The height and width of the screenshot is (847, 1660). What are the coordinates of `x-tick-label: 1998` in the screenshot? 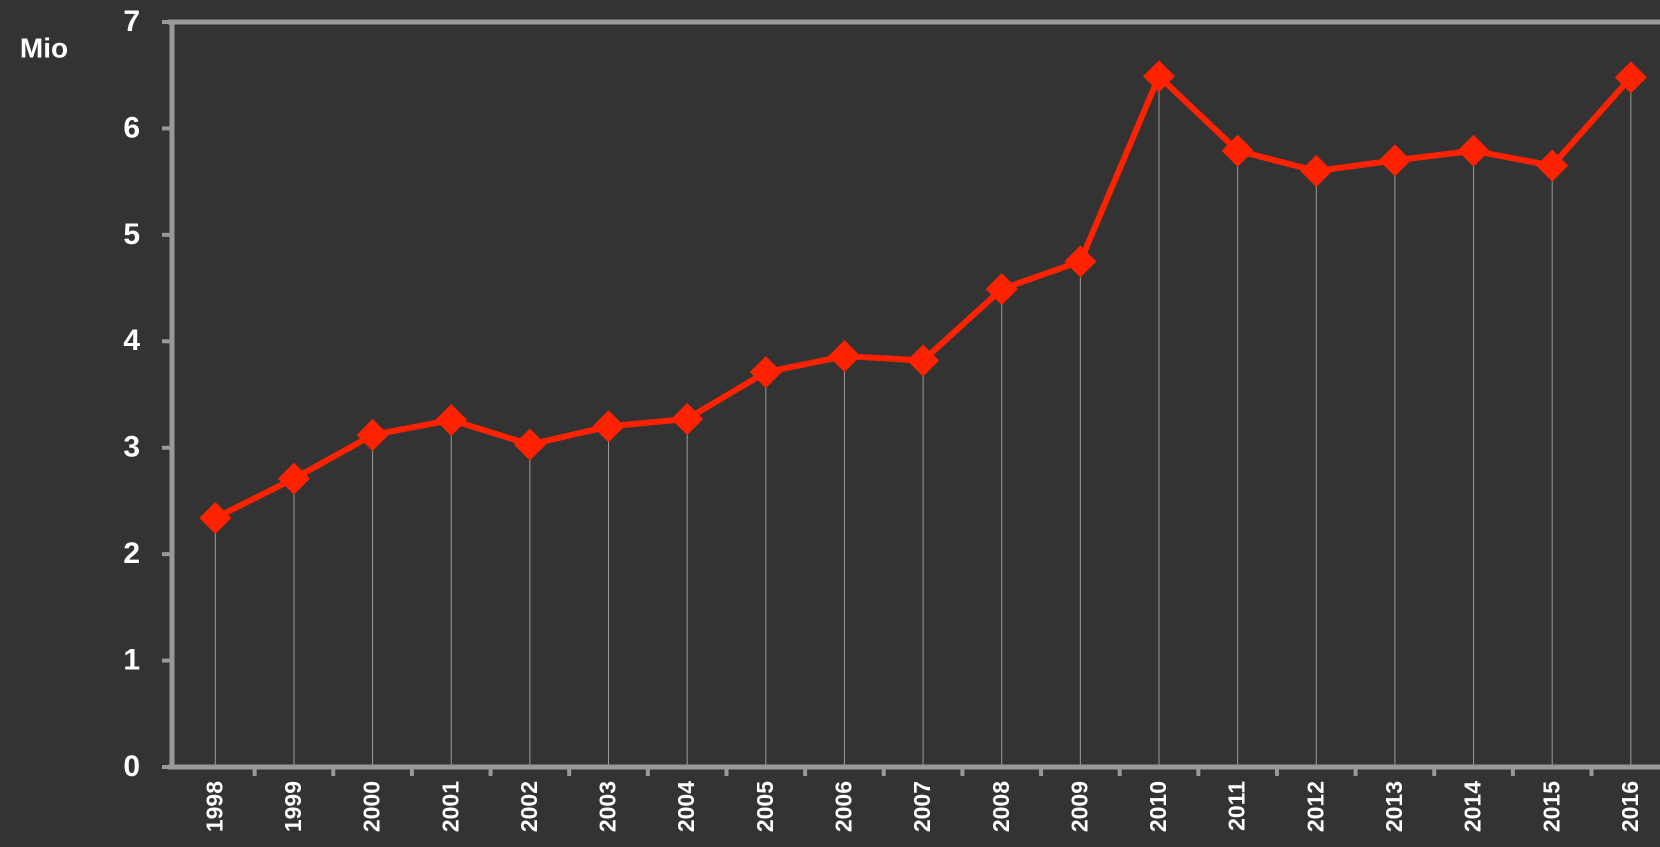 It's located at (214, 806).